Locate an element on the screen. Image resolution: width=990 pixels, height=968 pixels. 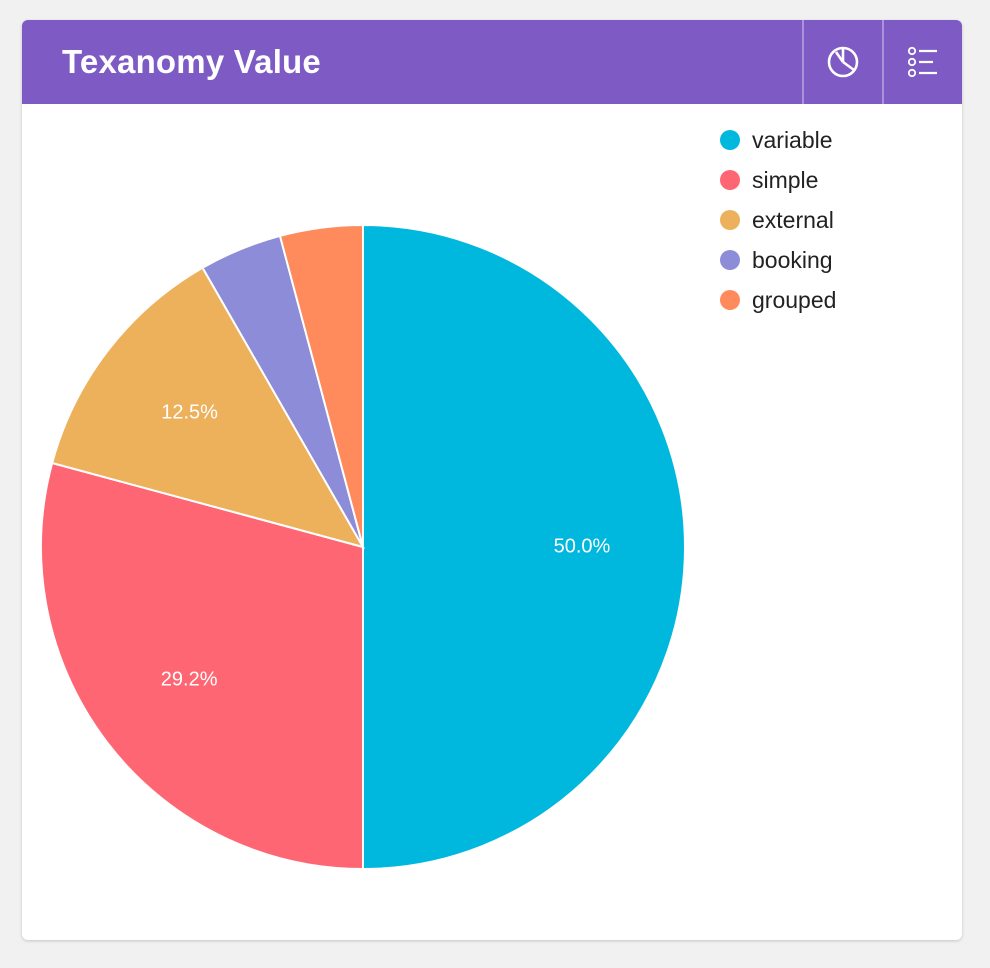
pie-slice-grouped is located at coordinates (321, 385).